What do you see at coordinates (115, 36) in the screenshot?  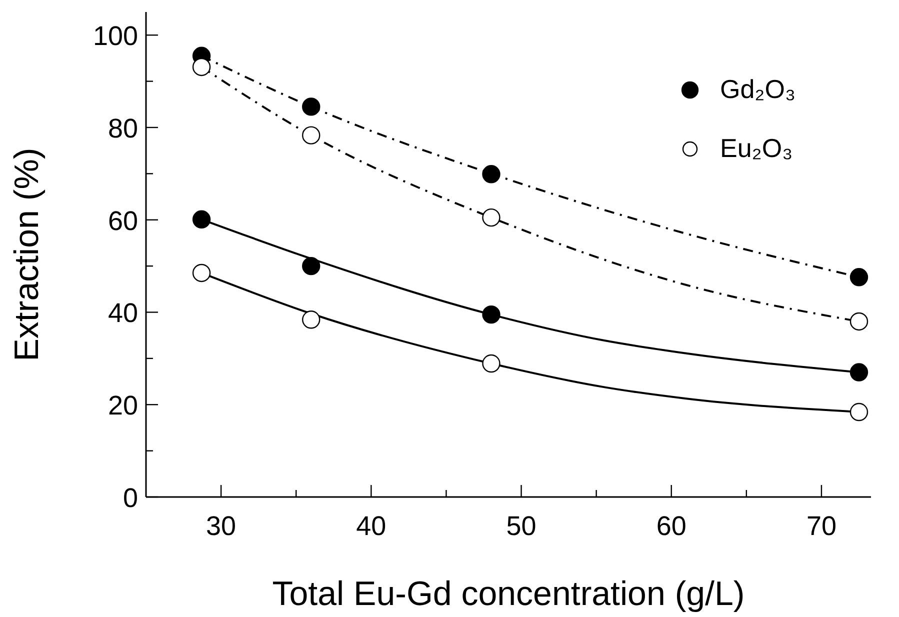 I see `y-tick-label: 100` at bounding box center [115, 36].